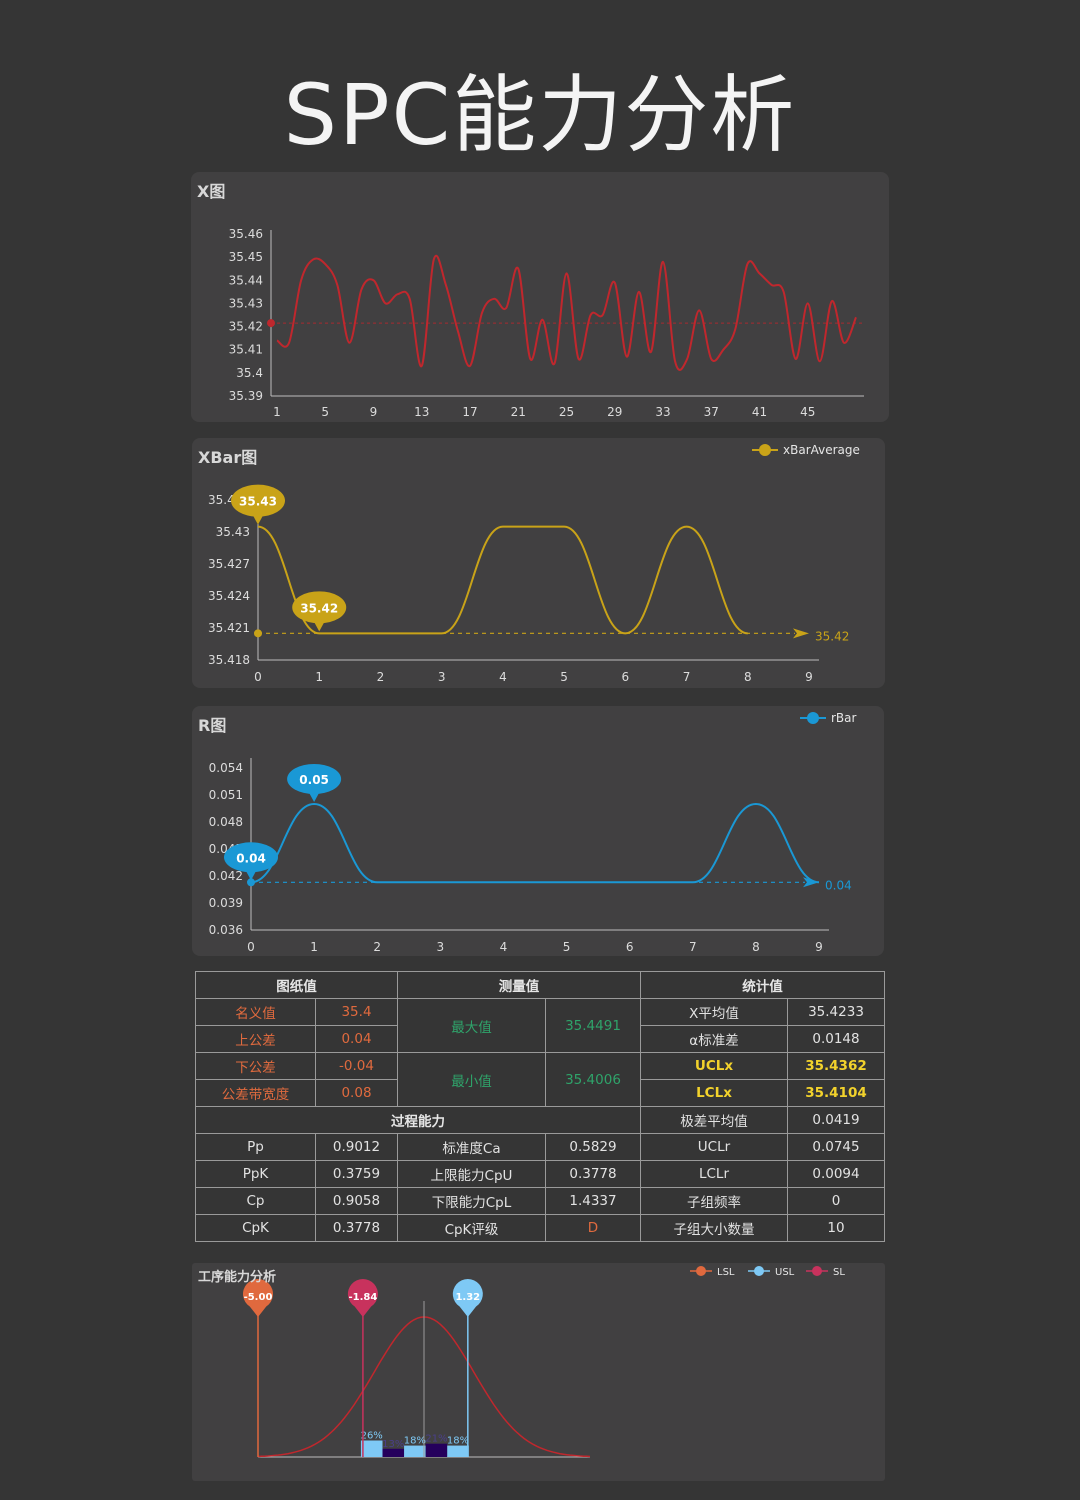 The width and height of the screenshot is (1080, 1500). What do you see at coordinates (211, 191) in the screenshot?
I see `x-chart-title: X图` at bounding box center [211, 191].